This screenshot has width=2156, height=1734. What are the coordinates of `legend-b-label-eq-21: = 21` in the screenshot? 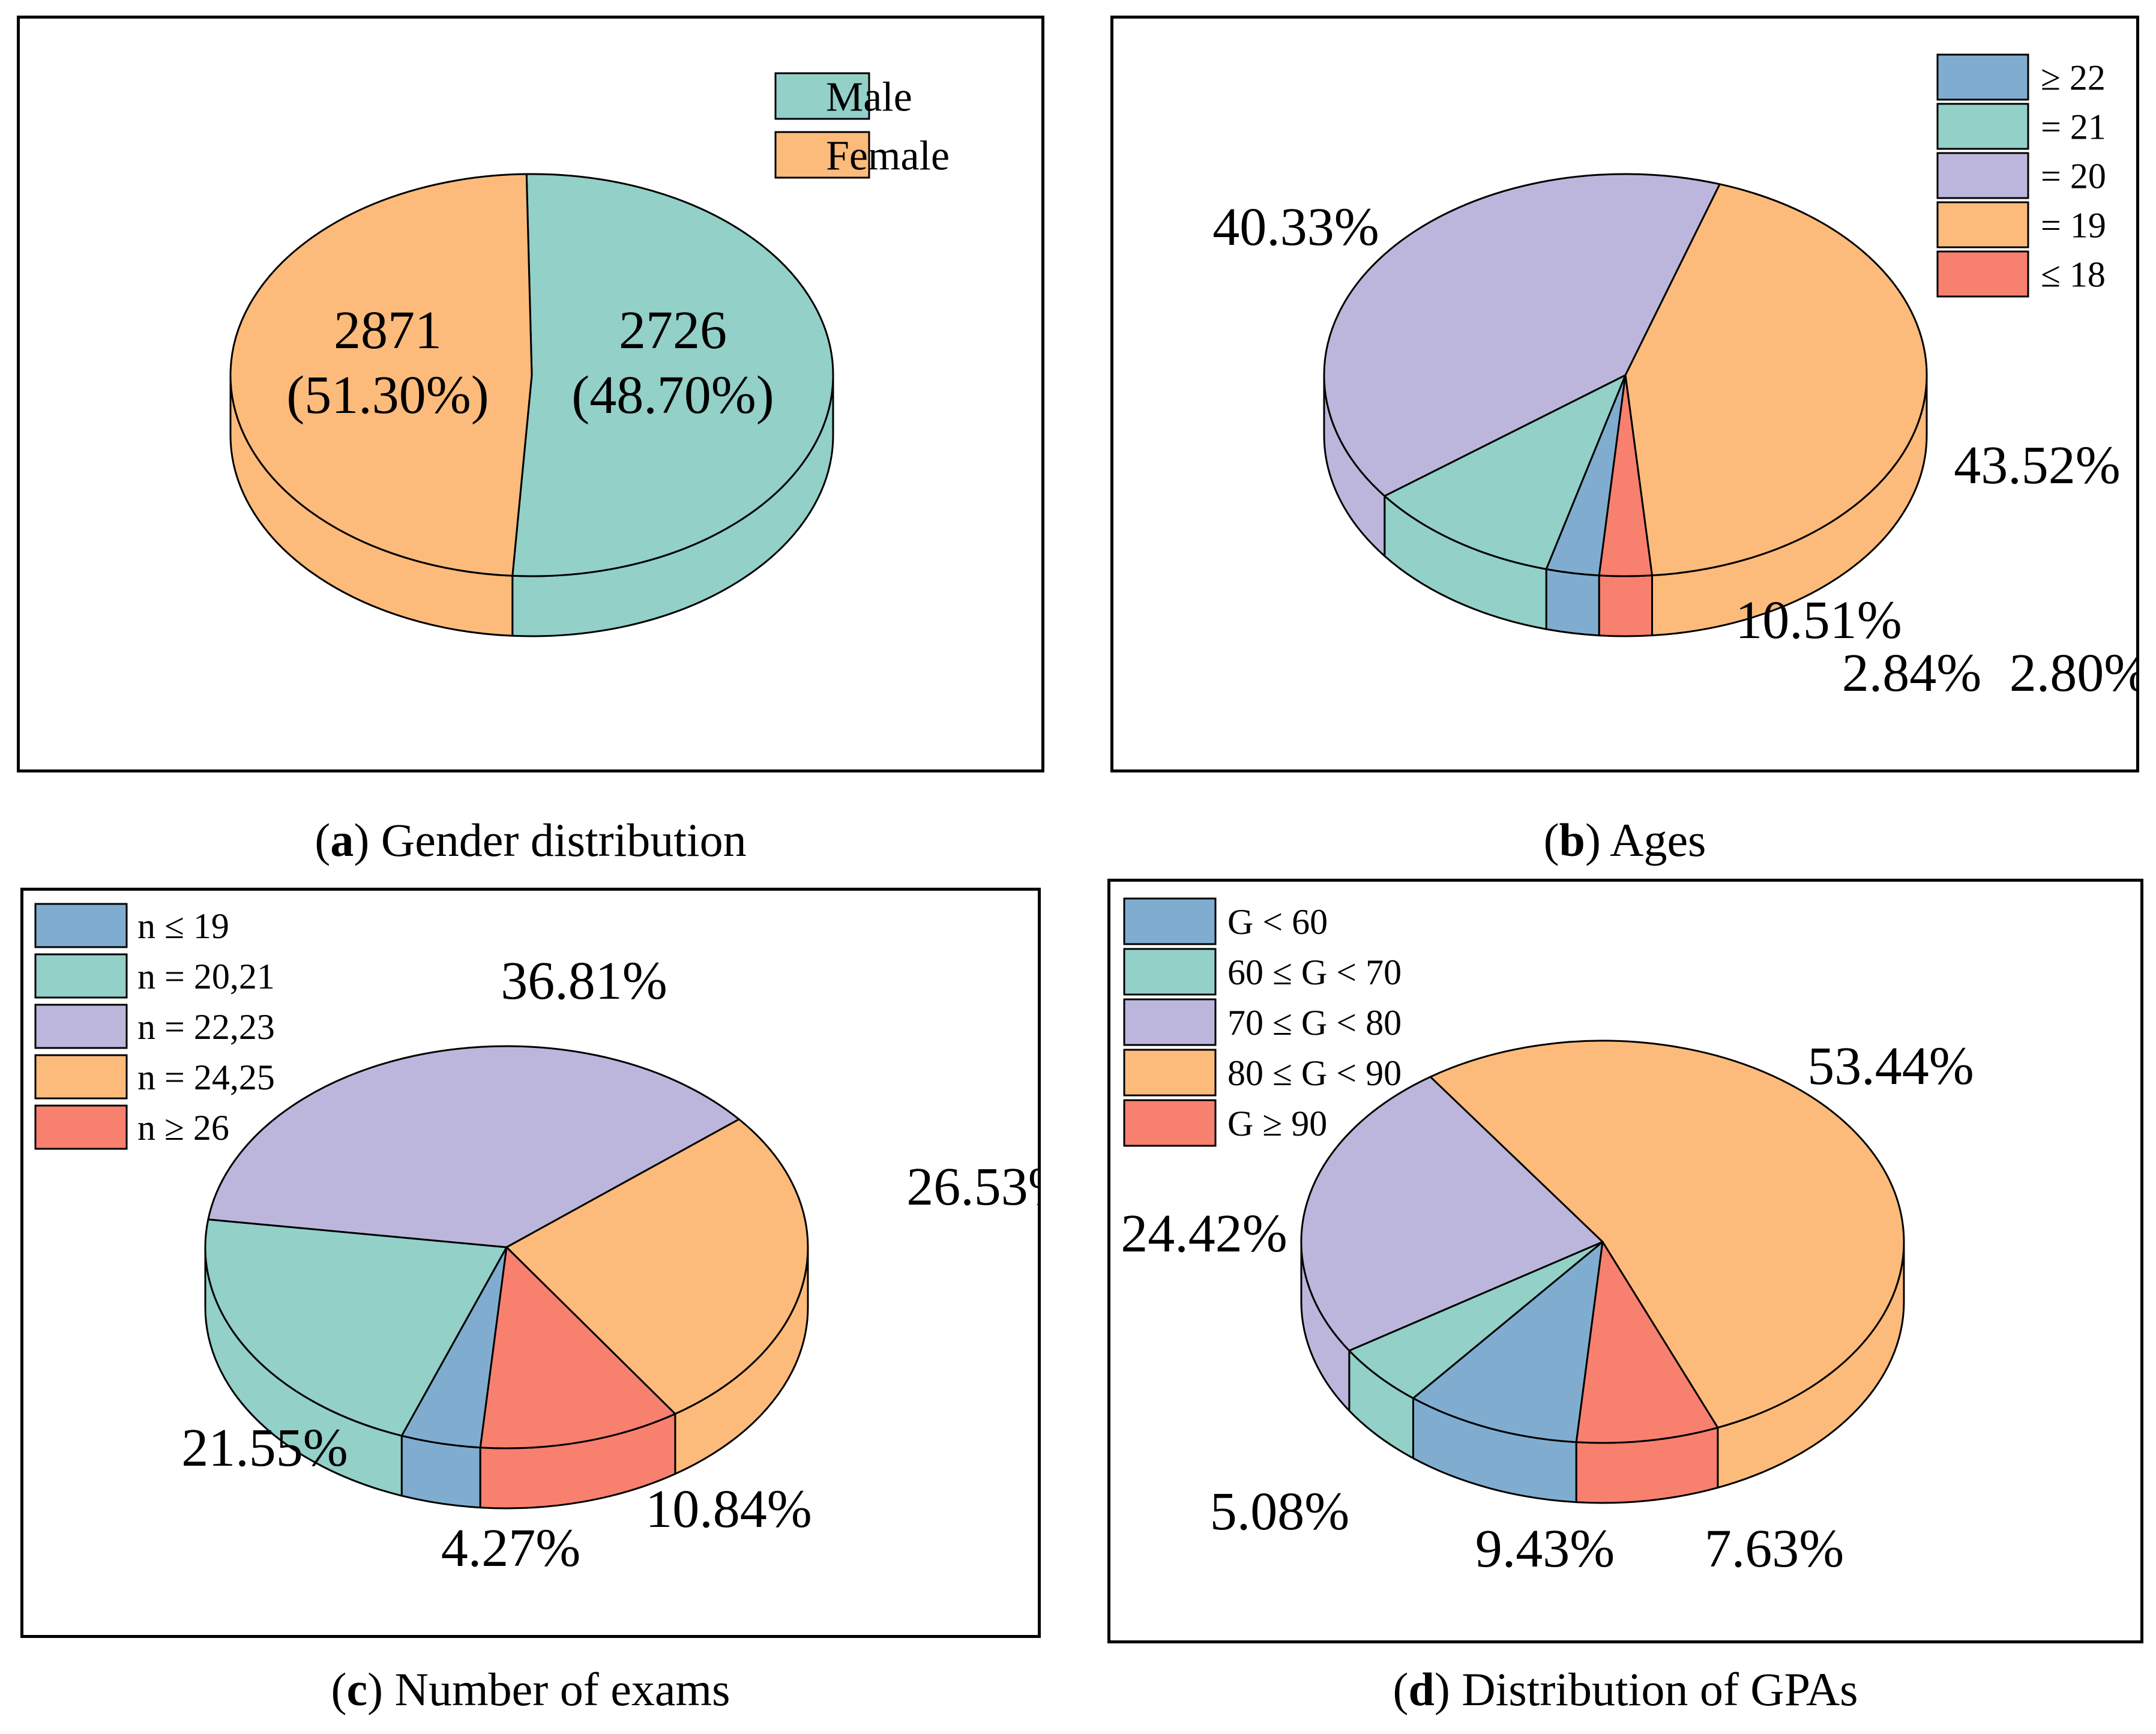 It's located at (2073, 127).